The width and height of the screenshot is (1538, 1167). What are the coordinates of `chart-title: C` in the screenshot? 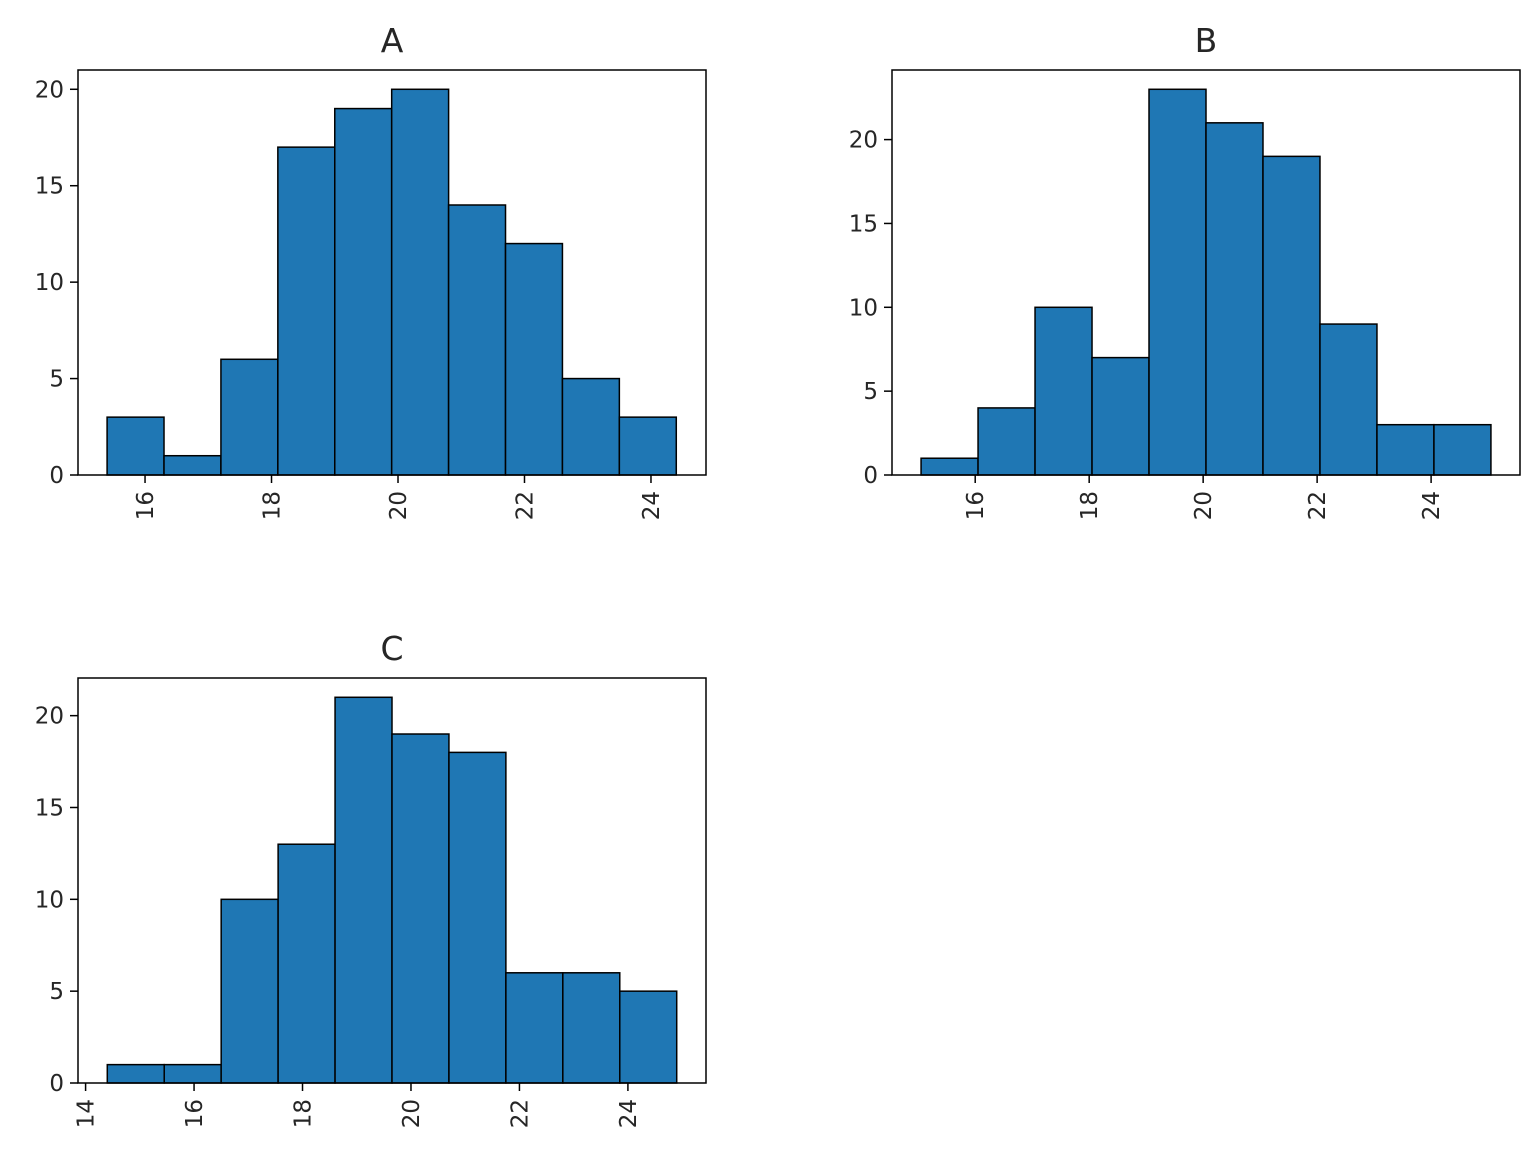 It's located at (391, 648).